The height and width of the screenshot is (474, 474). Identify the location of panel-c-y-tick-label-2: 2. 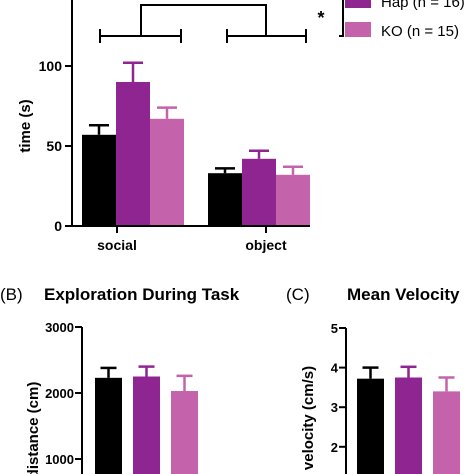
(334, 447).